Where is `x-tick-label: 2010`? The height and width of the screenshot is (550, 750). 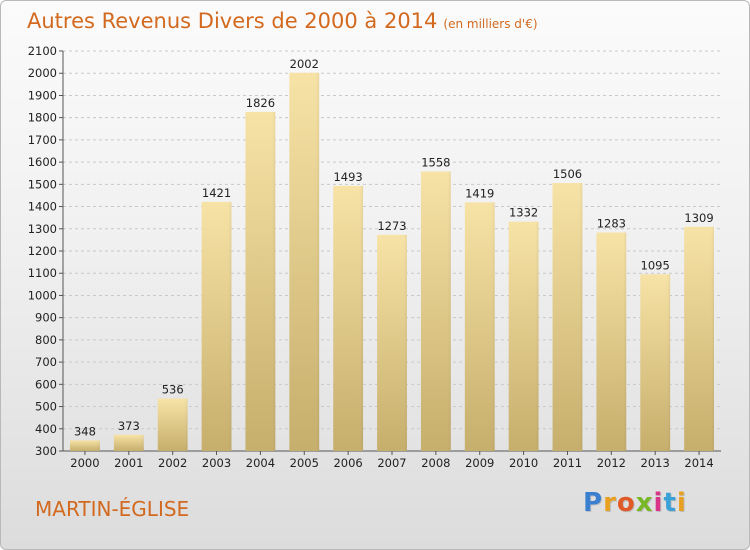
x-tick-label: 2010 is located at coordinates (523, 463).